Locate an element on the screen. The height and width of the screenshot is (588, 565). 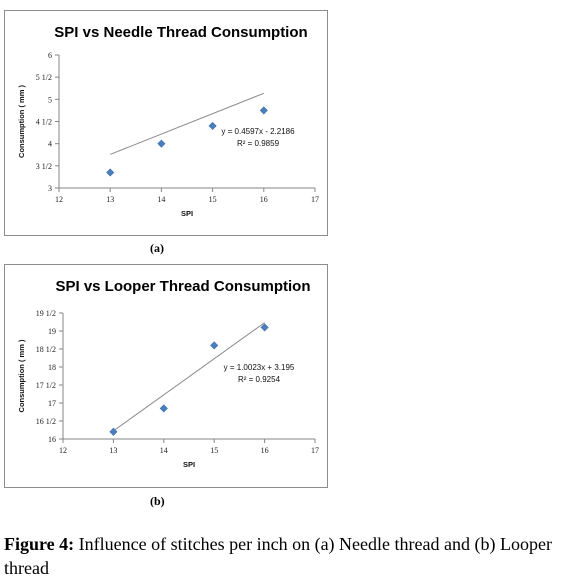
y-tick-label: 3 is located at coordinates (50, 188).